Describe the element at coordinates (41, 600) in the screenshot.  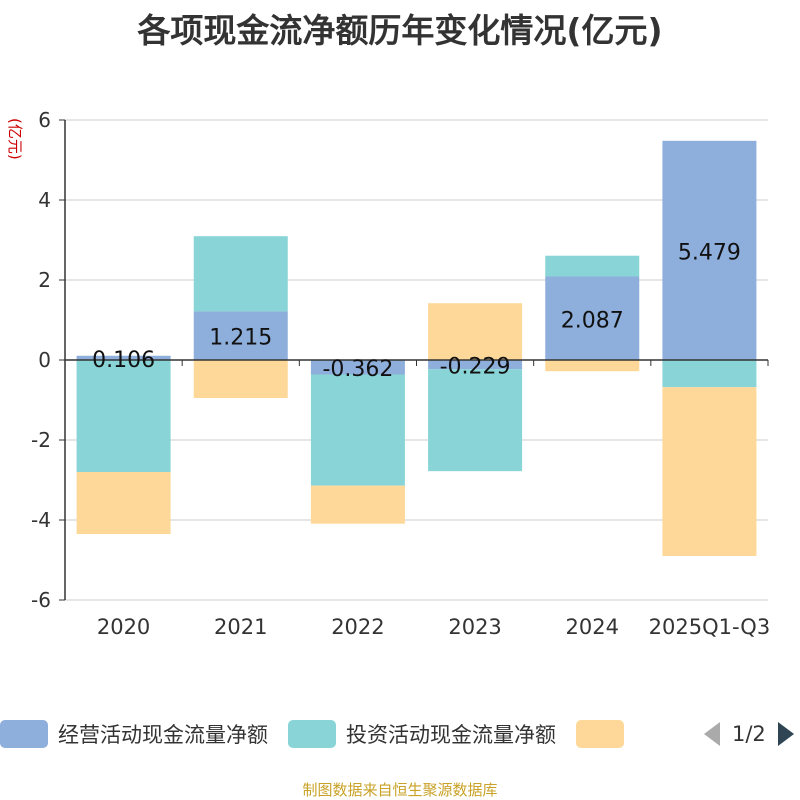
I see `y-tick-label: -6` at that location.